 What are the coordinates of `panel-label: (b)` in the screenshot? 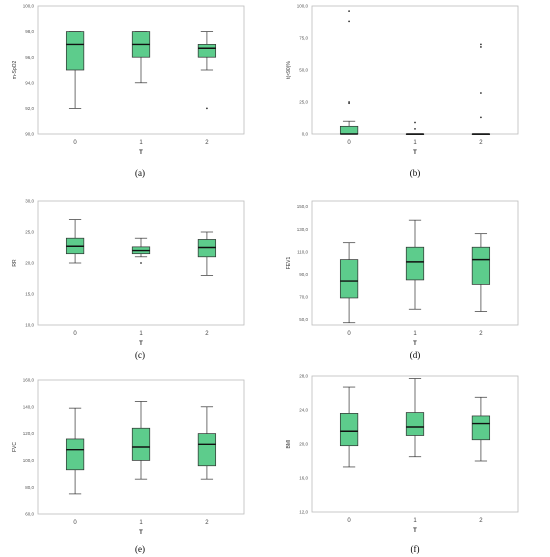 It's located at (415, 173).